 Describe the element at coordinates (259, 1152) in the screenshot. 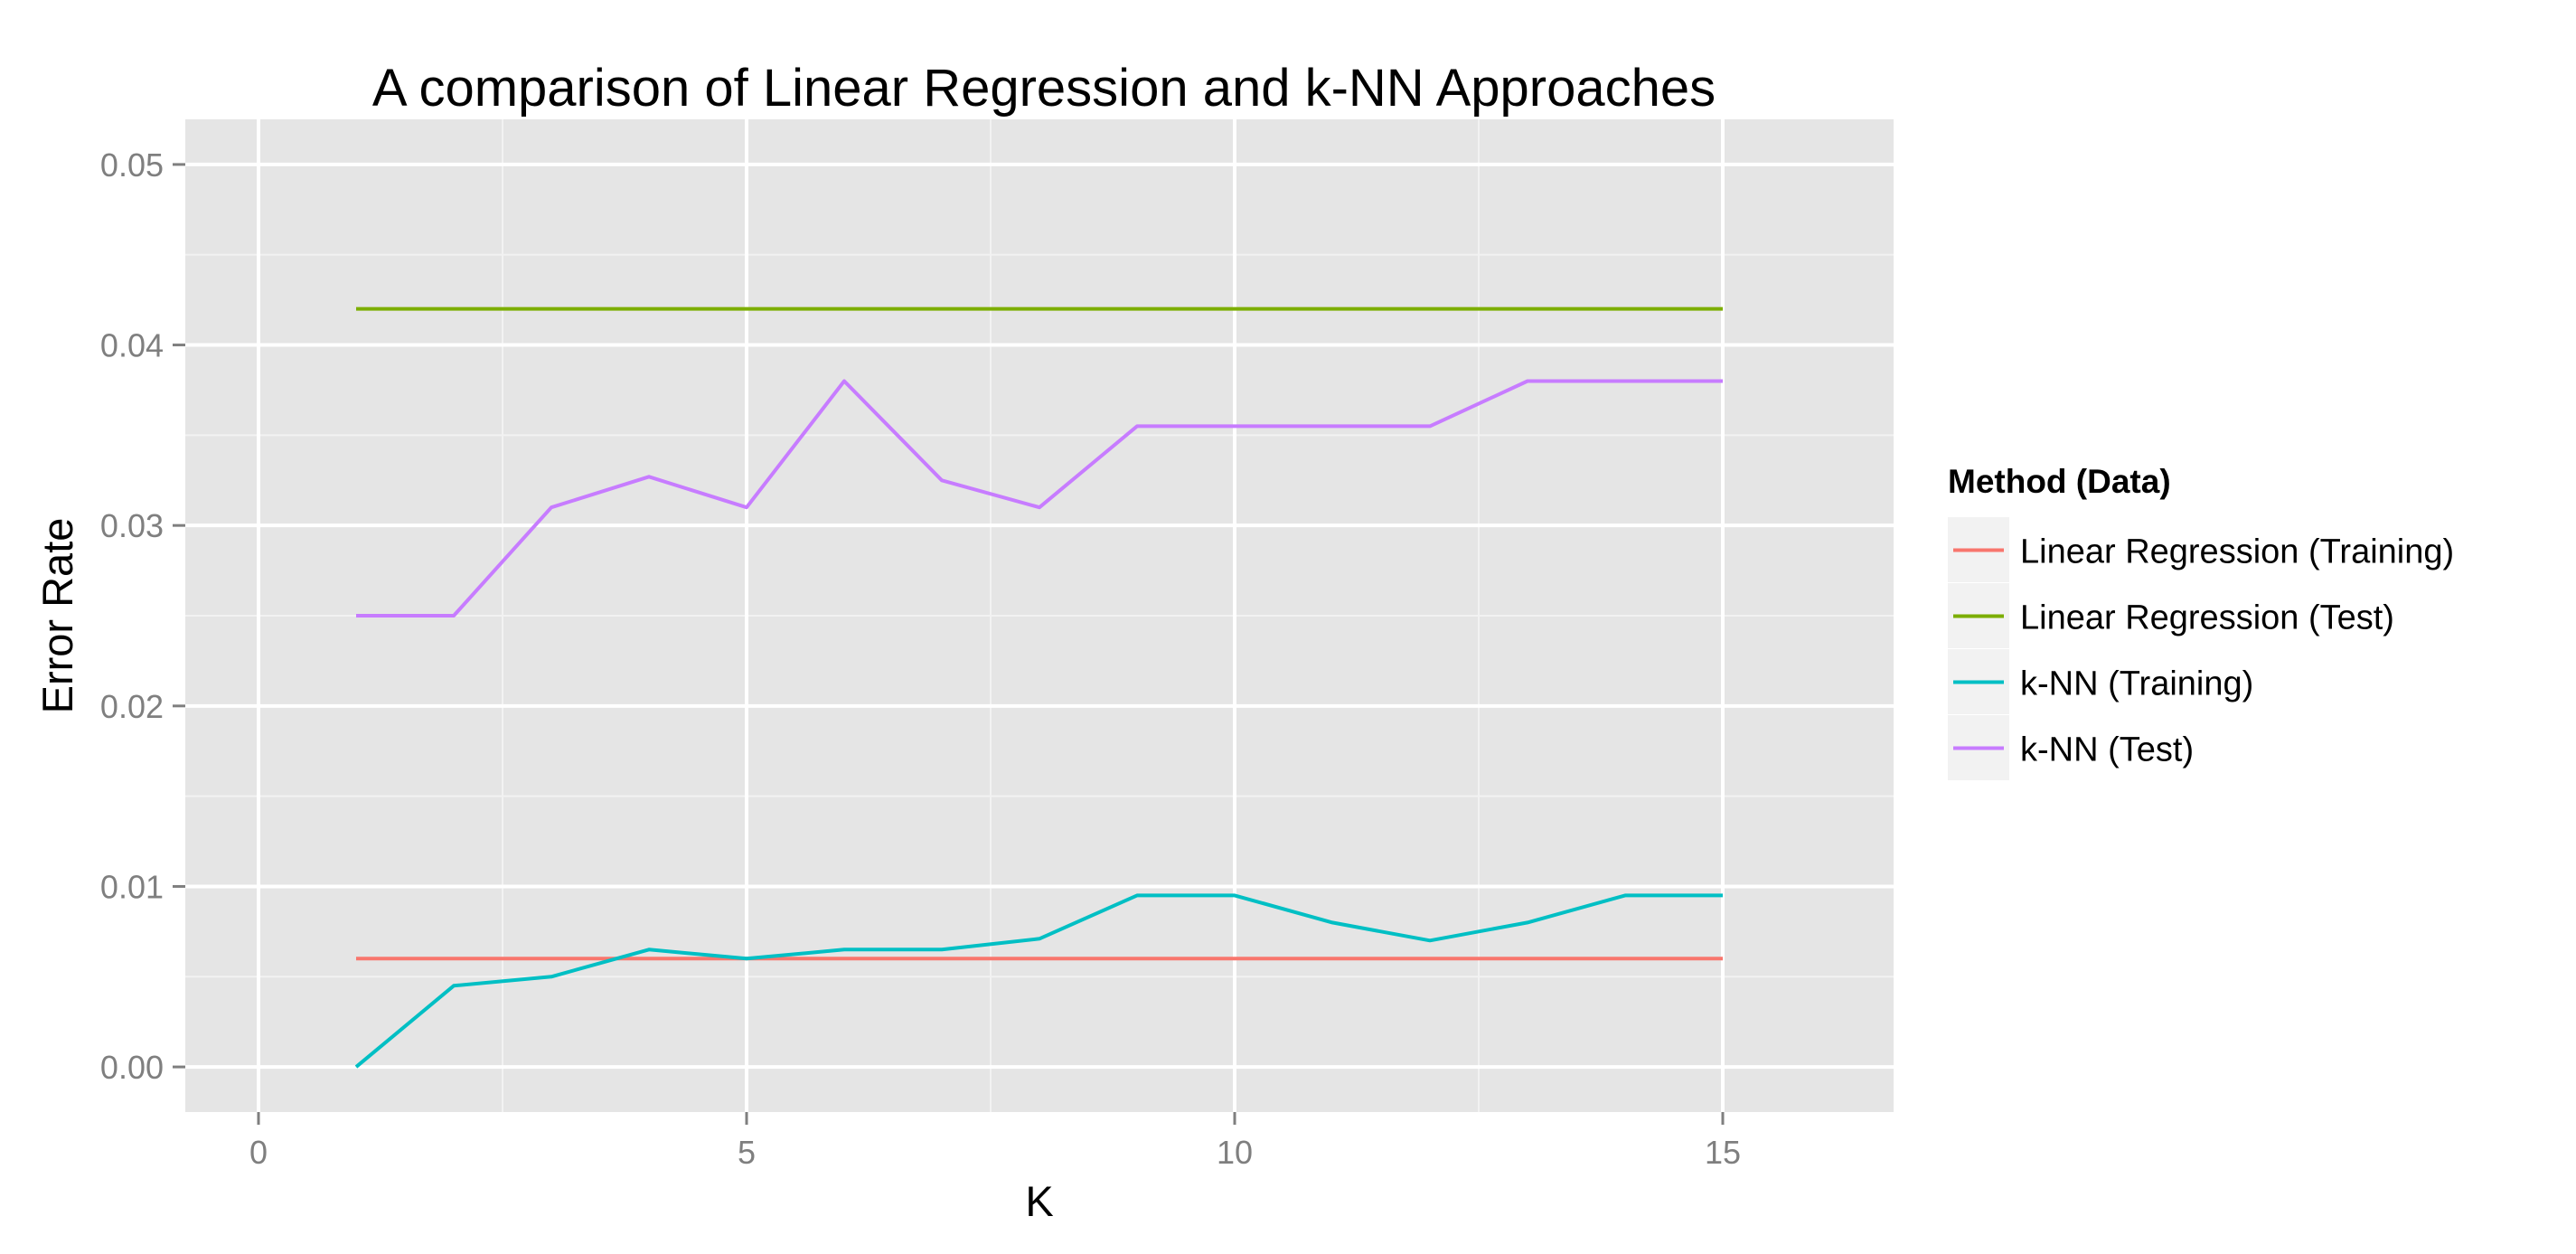

I see `x-tick-label: 0` at that location.